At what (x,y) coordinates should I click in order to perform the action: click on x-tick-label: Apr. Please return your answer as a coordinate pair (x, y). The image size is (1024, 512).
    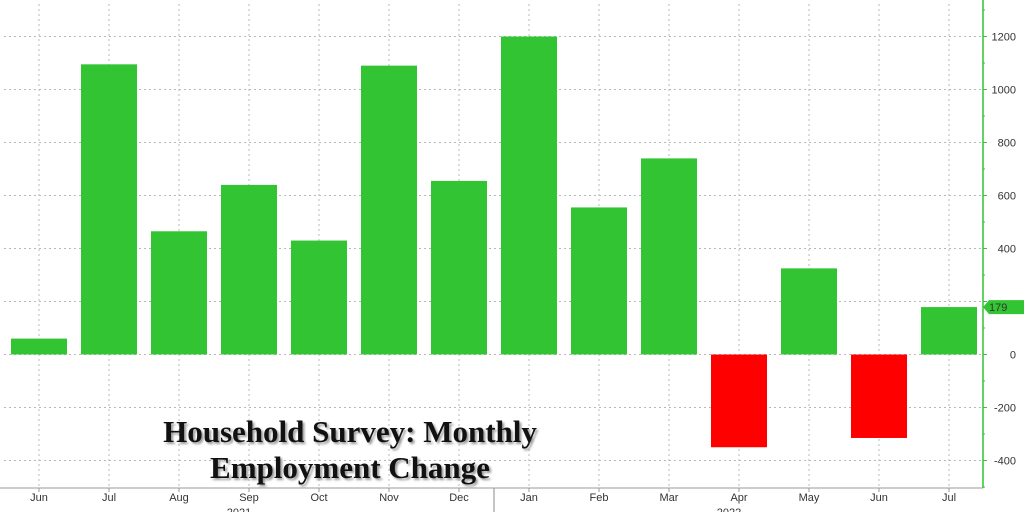
    Looking at the image, I should click on (738, 498).